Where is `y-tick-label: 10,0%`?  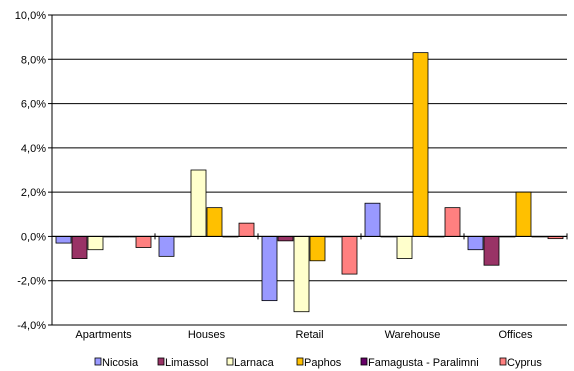
y-tick-label: 10,0% is located at coordinates (30, 16).